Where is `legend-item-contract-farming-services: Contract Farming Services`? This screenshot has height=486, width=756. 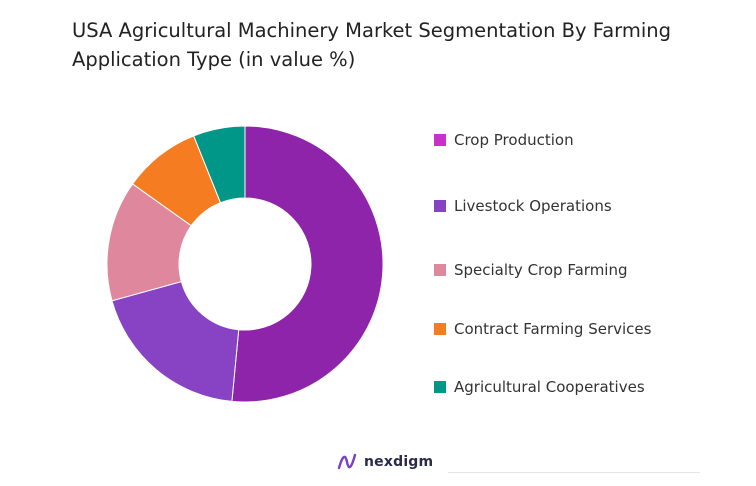
legend-item-contract-farming-services: Contract Farming Services is located at coordinates (542, 329).